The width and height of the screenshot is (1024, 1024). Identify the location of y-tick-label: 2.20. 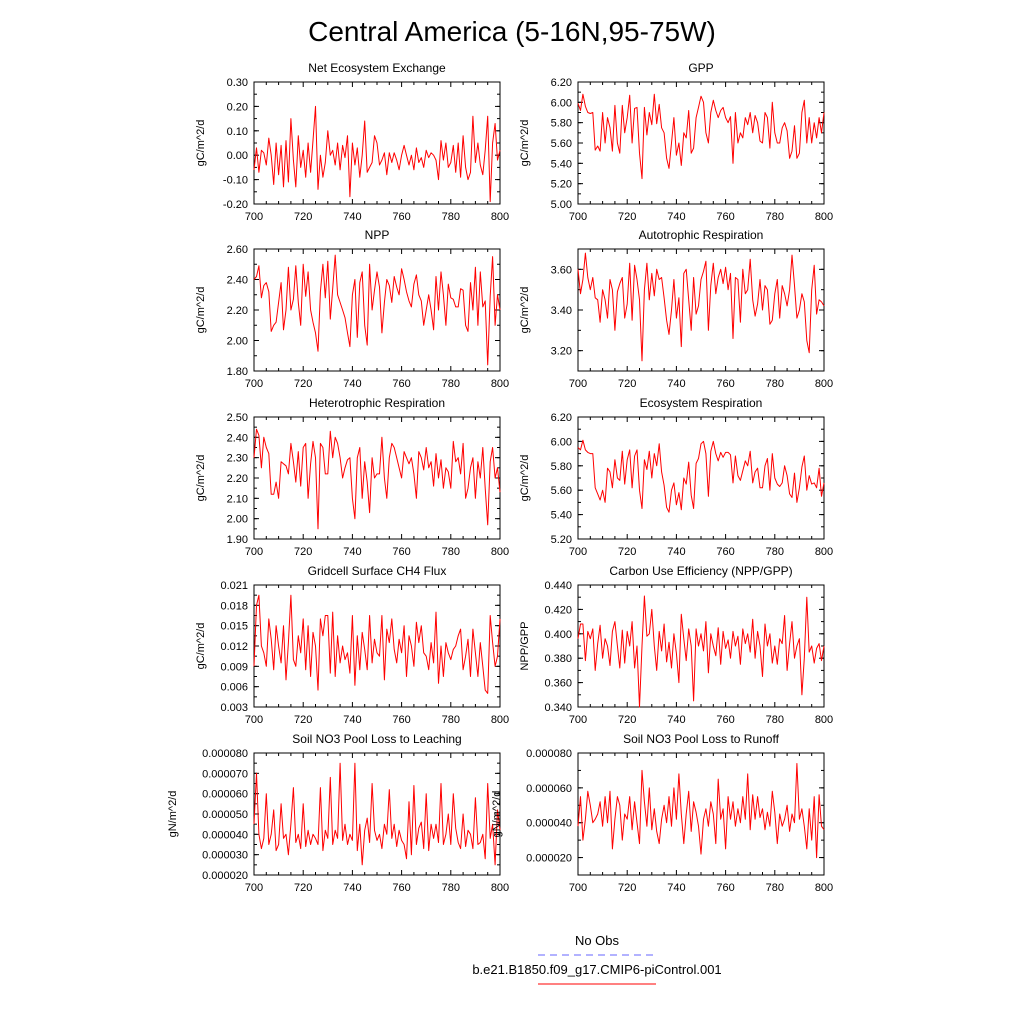
(237, 479).